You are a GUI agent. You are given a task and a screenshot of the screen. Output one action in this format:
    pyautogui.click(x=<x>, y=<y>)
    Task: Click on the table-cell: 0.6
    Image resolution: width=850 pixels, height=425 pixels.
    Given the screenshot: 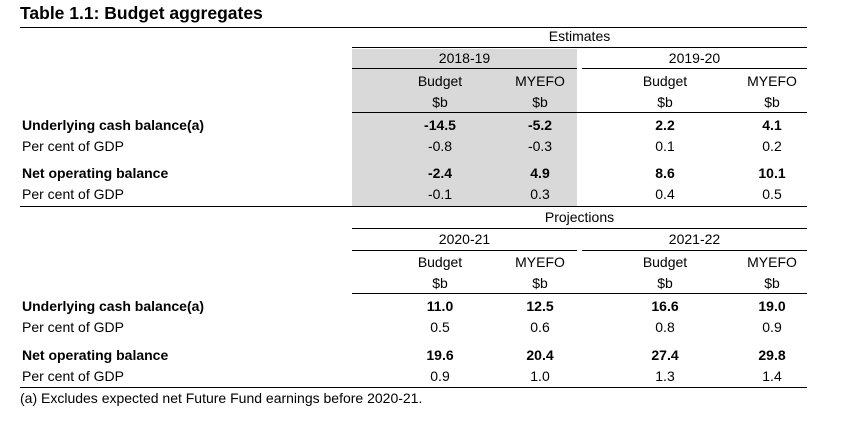 What is the action you would take?
    pyautogui.click(x=540, y=327)
    